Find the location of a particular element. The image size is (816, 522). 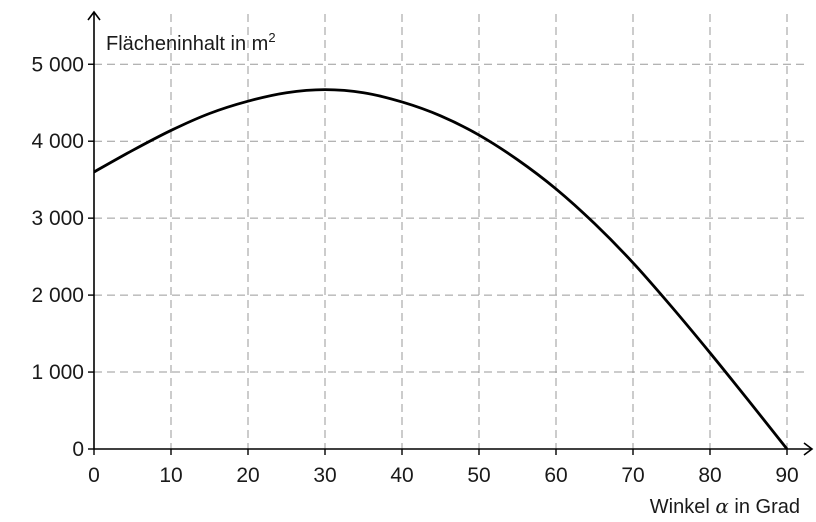

x-tick-label-0: 0 is located at coordinates (94, 475).